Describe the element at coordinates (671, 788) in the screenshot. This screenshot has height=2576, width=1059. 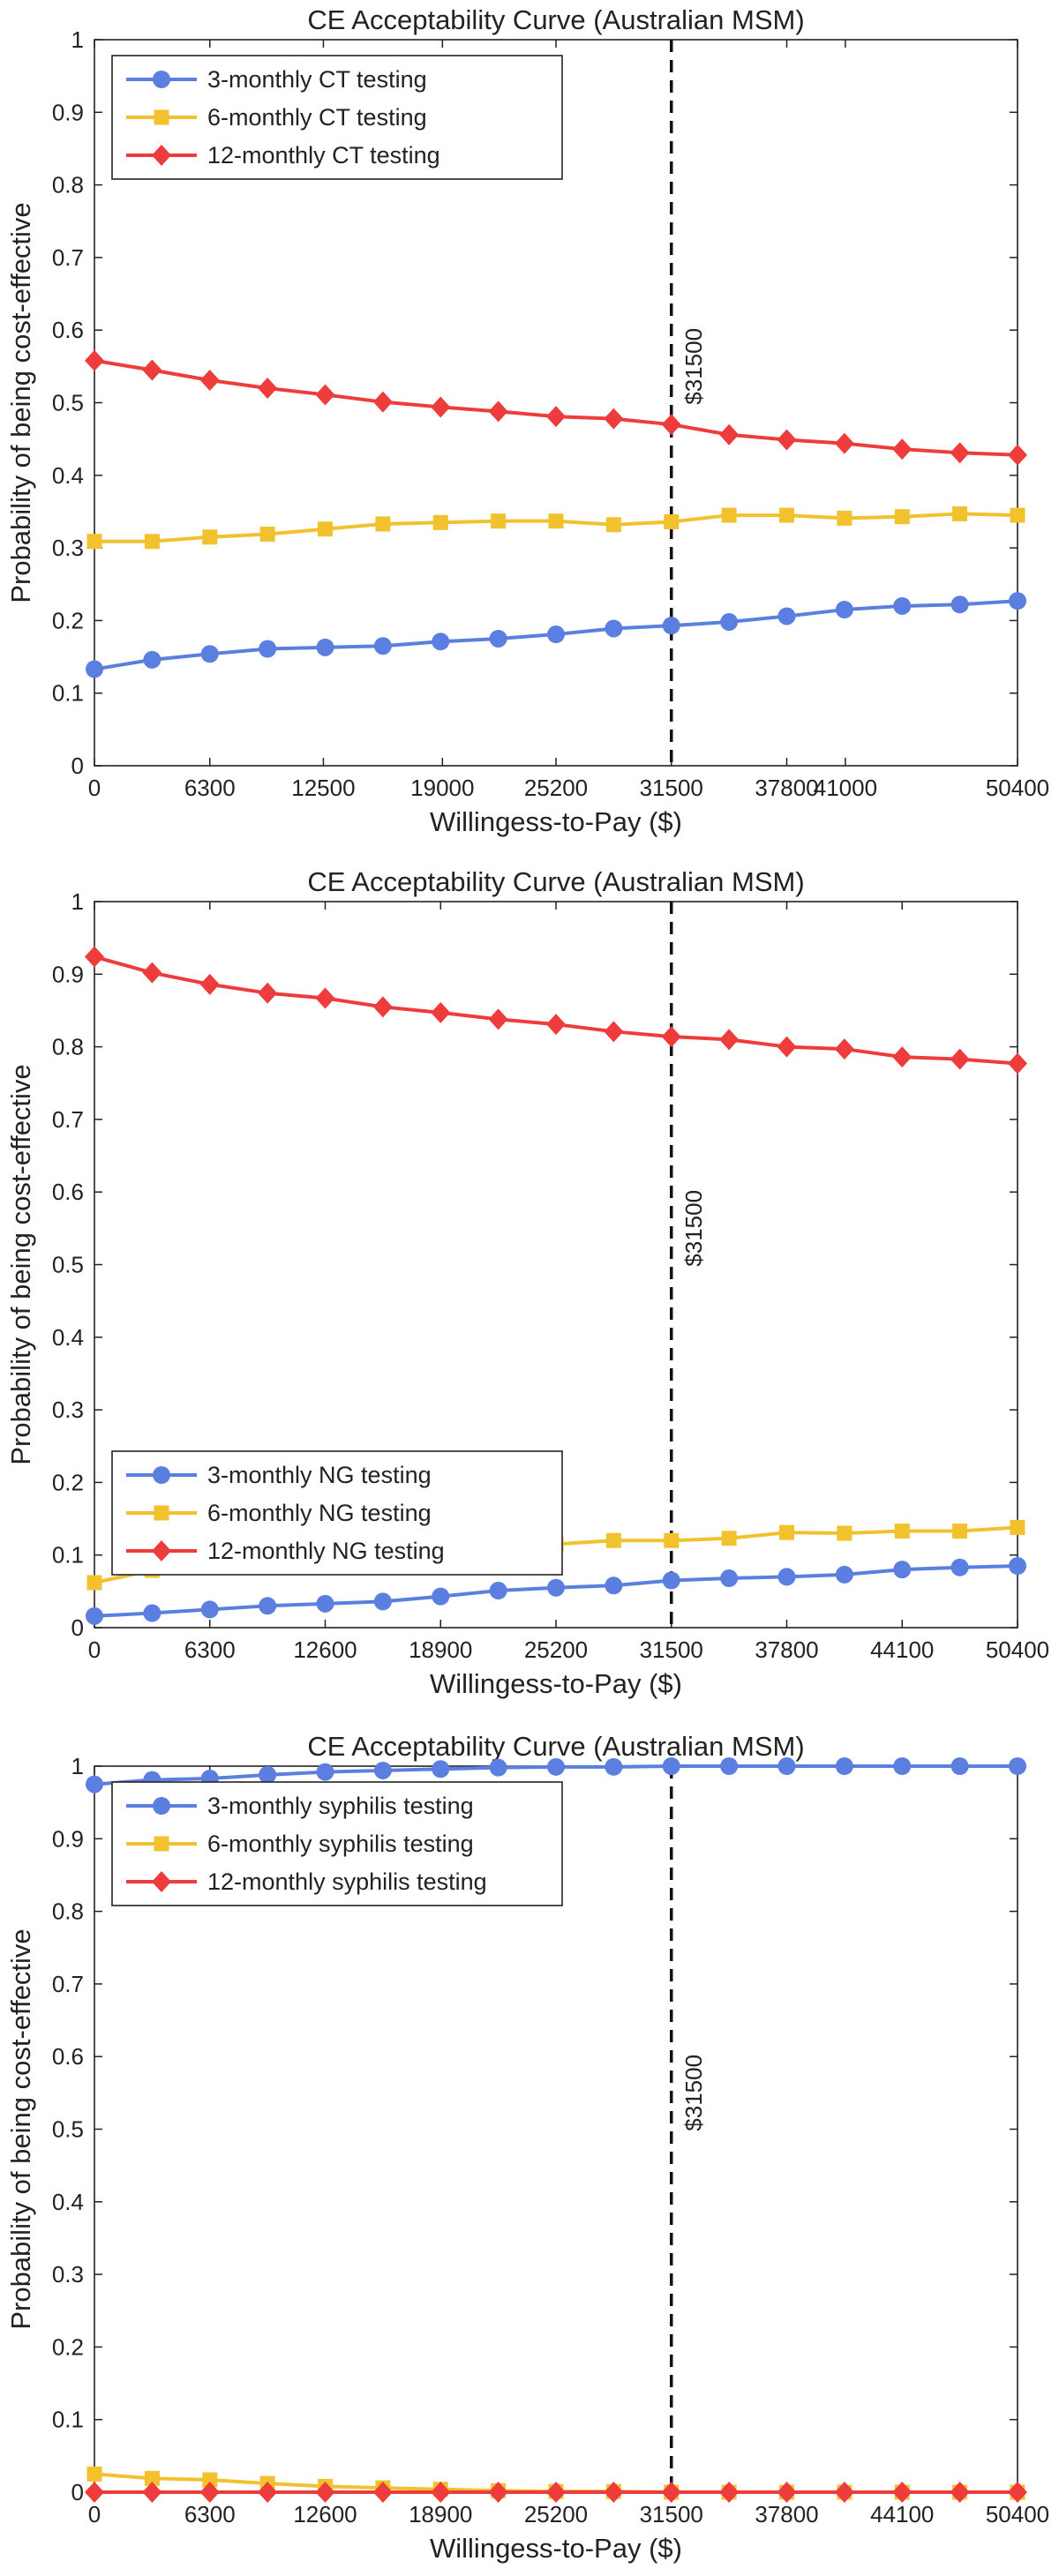
I see `x-tick-label: 31500` at that location.